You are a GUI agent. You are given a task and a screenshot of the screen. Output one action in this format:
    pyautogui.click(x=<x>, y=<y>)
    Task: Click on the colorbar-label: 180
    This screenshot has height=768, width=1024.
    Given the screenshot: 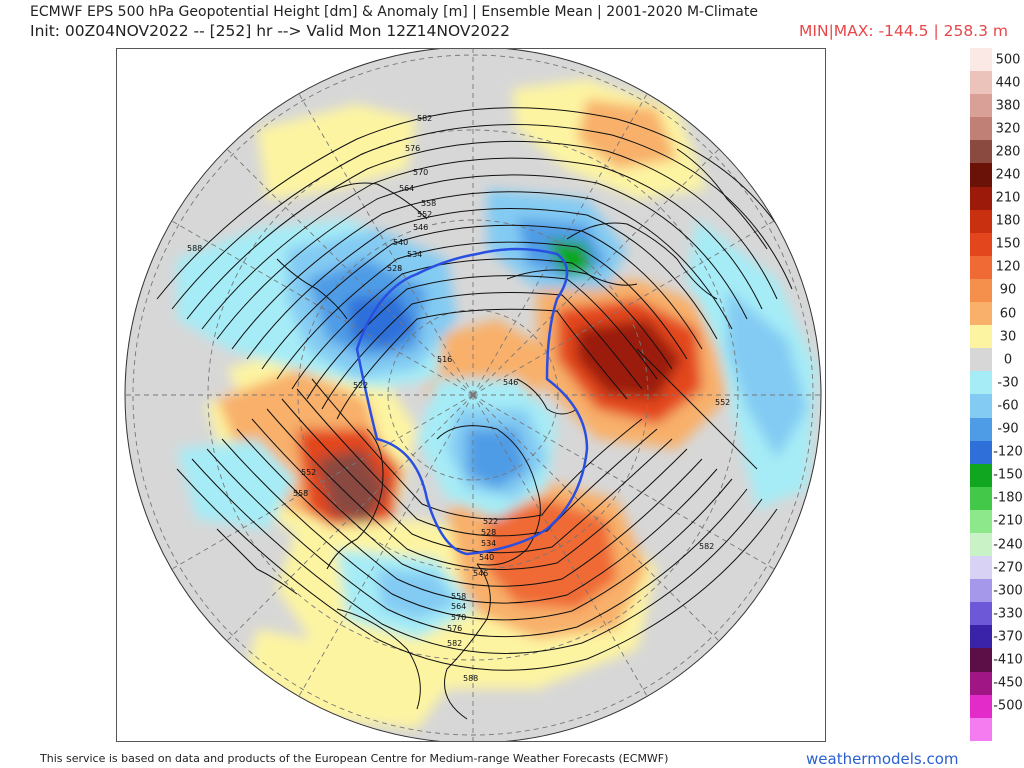 What is the action you would take?
    pyautogui.click(x=1008, y=221)
    